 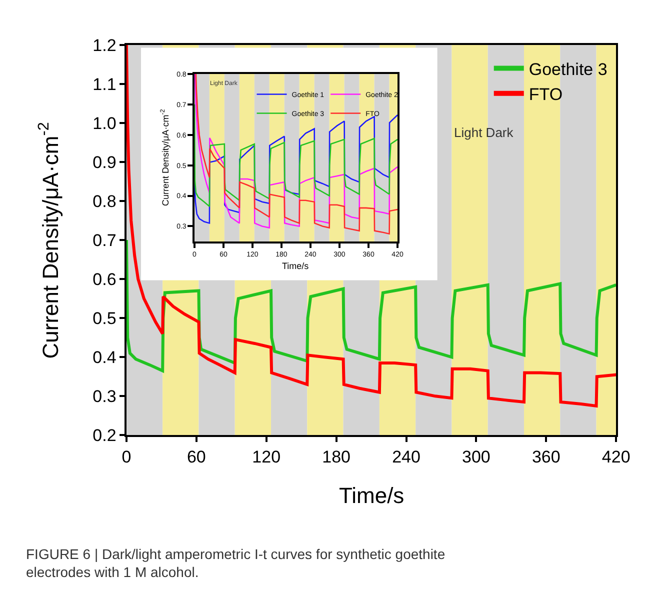 I want to click on y-tick-label: 0.6, so click(x=104, y=280).